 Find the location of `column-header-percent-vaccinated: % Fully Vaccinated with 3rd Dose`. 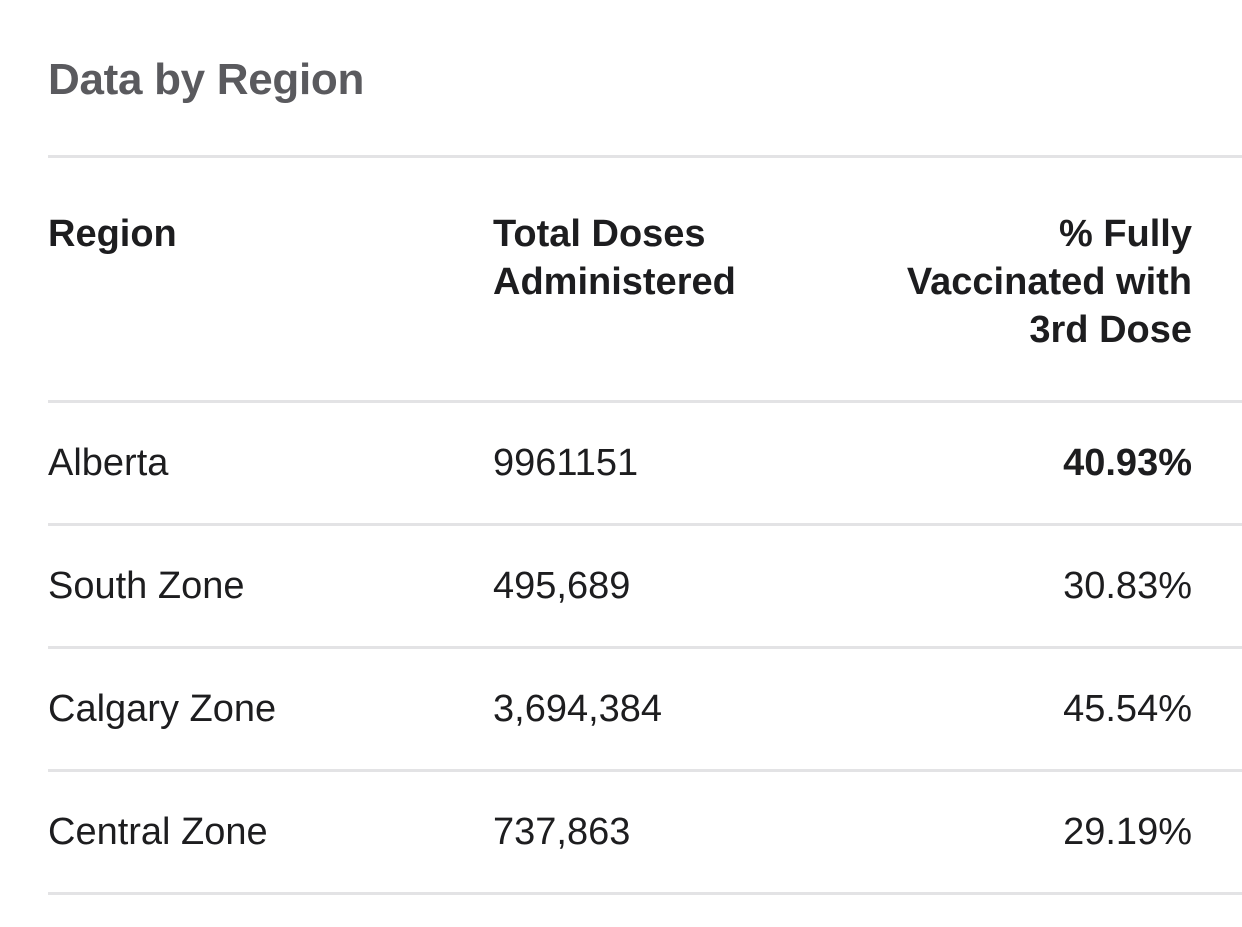

column-header-percent-vaccinated: % Fully Vaccinated with 3rd Dose is located at coordinates (1049, 282).